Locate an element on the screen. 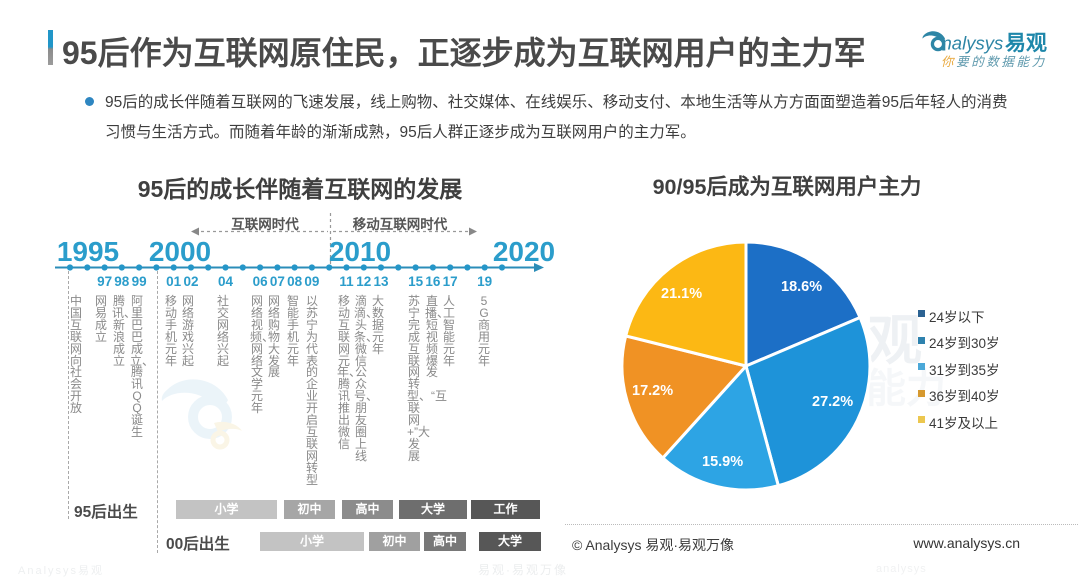 The width and height of the screenshot is (1080, 578). svg-text: 易观 is located at coordinates (1026, 43).